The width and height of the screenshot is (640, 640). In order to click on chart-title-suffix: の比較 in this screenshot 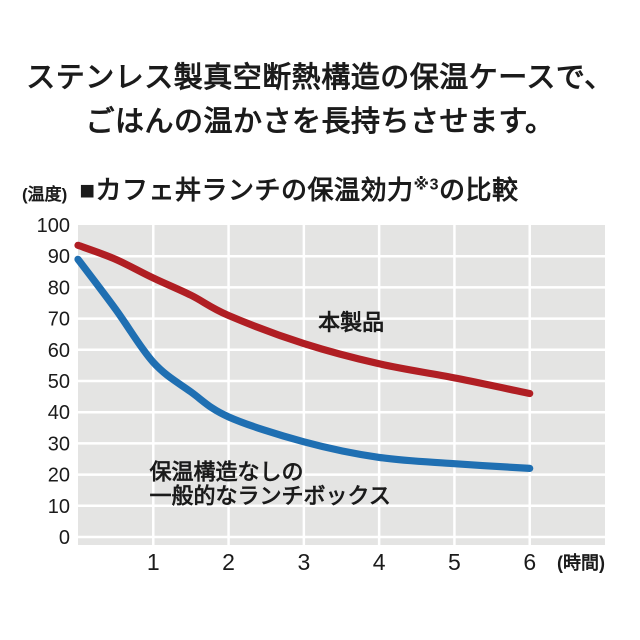, I will do `click(479, 190)`.